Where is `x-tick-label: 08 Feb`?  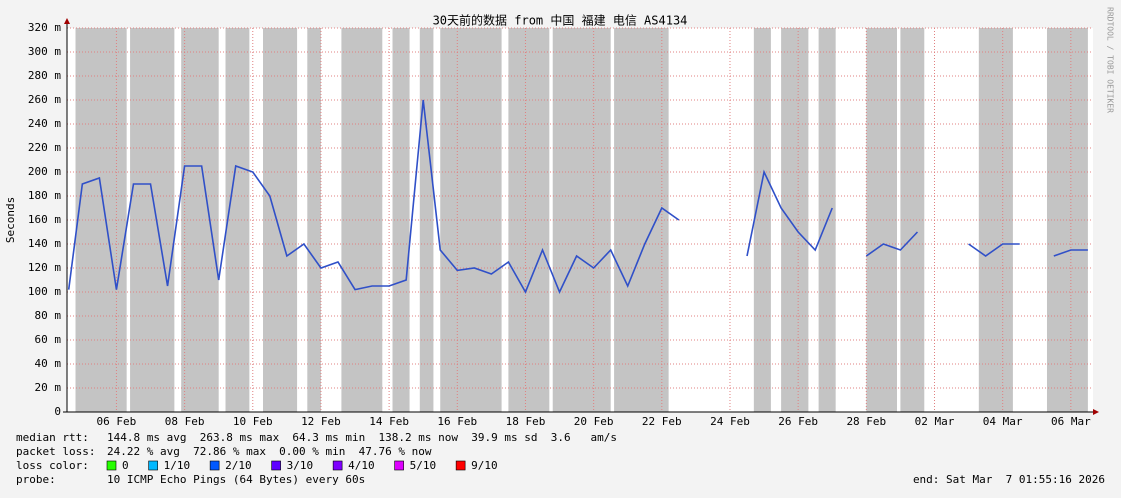
x-tick-label: 08 Feb is located at coordinates (185, 421).